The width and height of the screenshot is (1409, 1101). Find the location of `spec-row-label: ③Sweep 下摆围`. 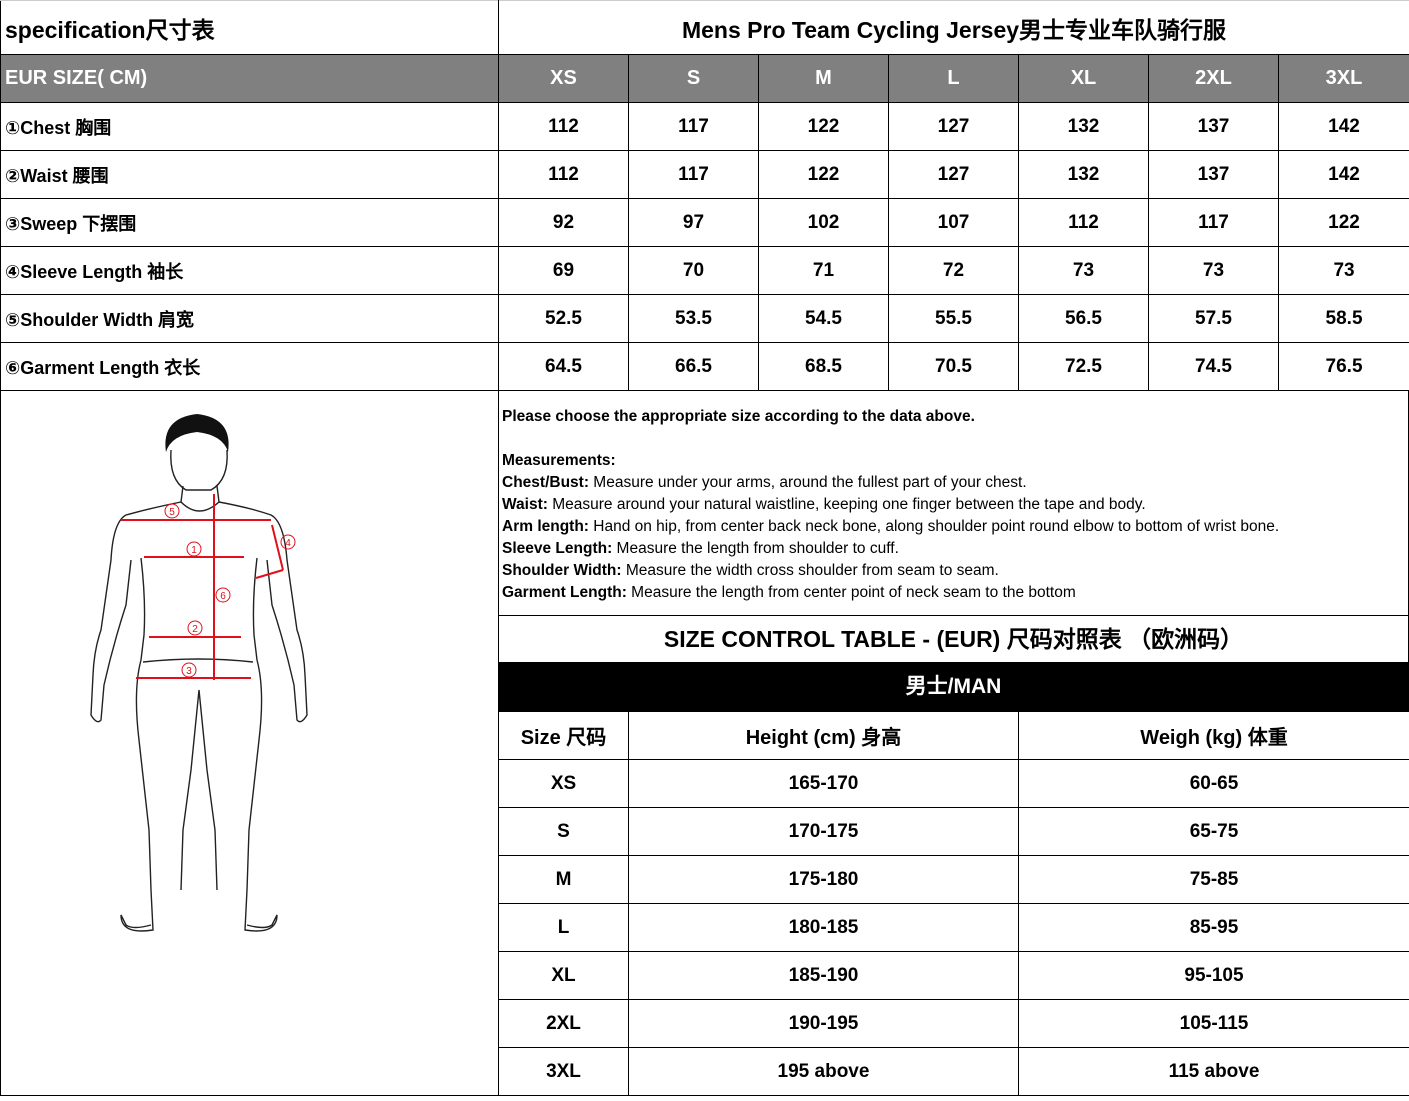

spec-row-label: ③Sweep 下摆围 is located at coordinates (250, 223).